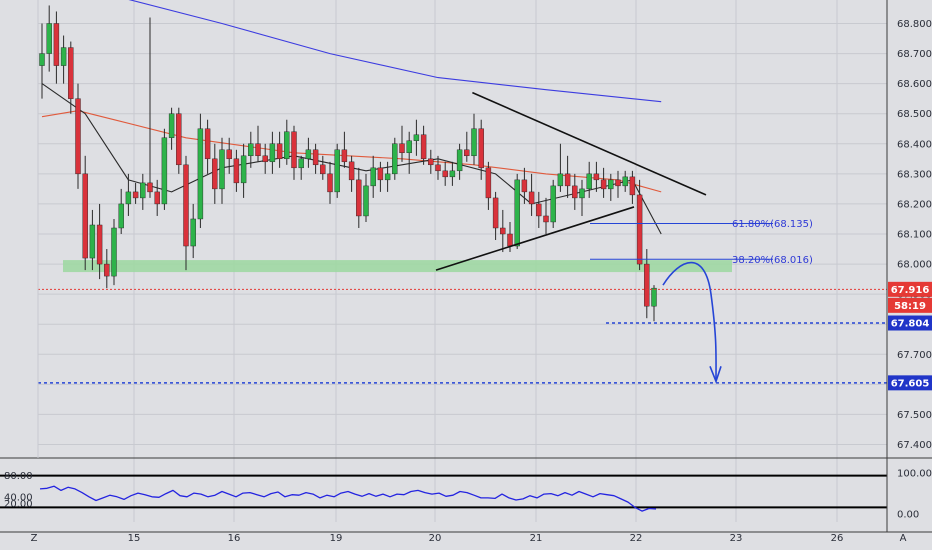 This screenshot has width=932, height=550. Describe the element at coordinates (914, 355) in the screenshot. I see `y-tick-label: 67.700` at that location.